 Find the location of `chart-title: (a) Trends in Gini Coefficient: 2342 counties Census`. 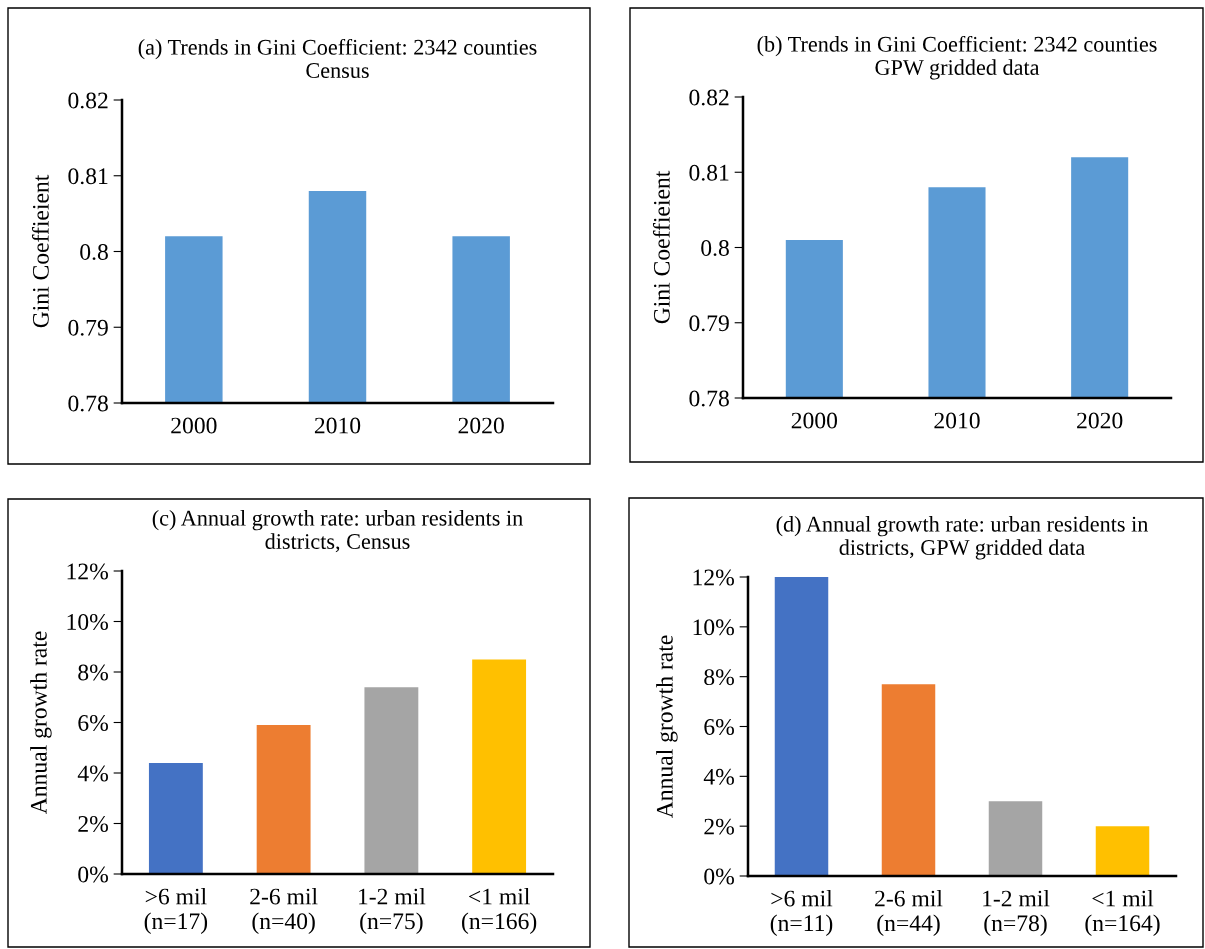

chart-title: (a) Trends in Gini Coefficient: 2342 counties Census is located at coordinates (337, 58).